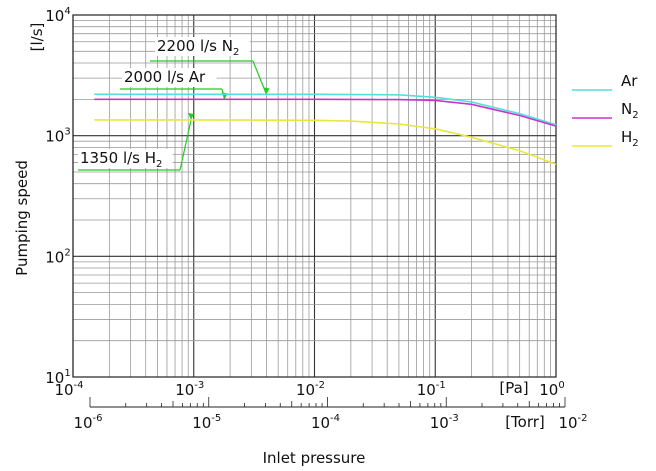  What do you see at coordinates (37, 37) in the screenshot?
I see `y-unit-label: [l/s]` at bounding box center [37, 37].